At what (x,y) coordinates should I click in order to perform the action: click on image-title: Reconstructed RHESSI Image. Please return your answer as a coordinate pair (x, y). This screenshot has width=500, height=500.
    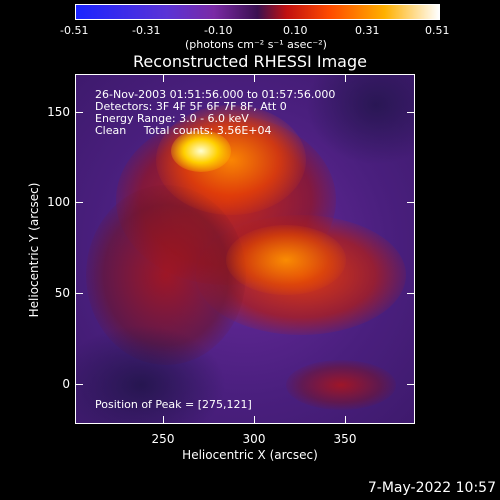
    Looking at the image, I should click on (250, 61).